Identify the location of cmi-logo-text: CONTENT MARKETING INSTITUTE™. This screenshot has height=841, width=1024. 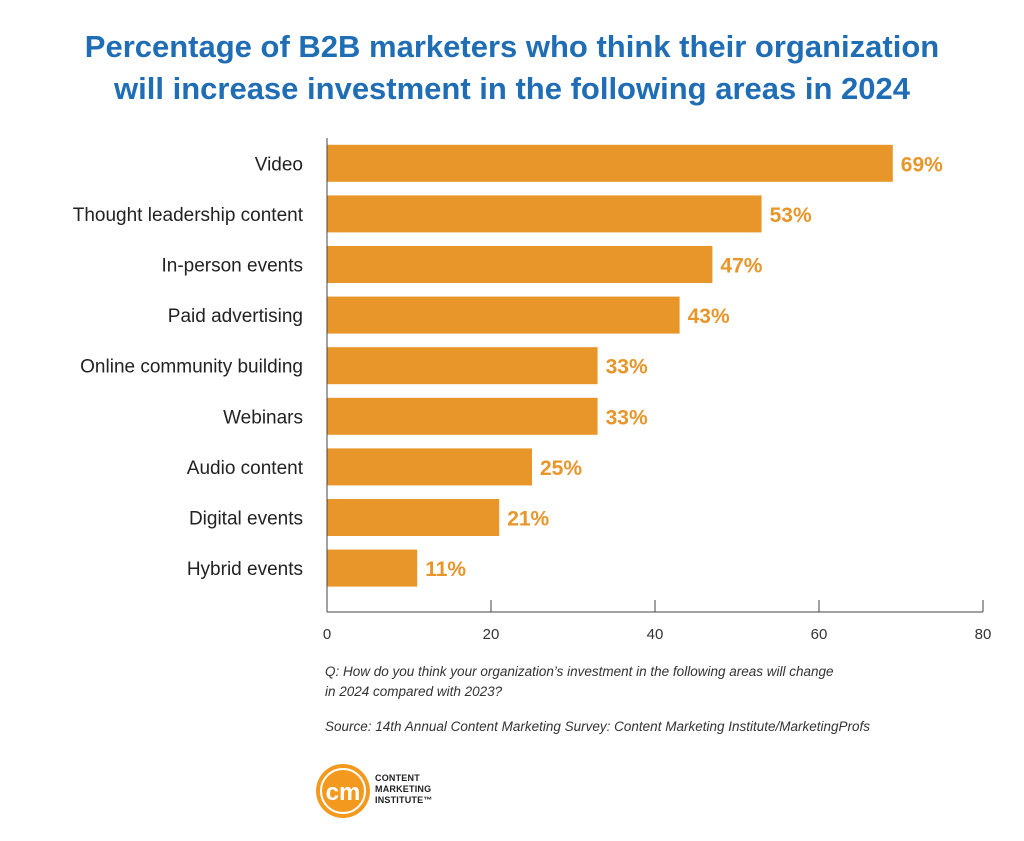
(404, 789).